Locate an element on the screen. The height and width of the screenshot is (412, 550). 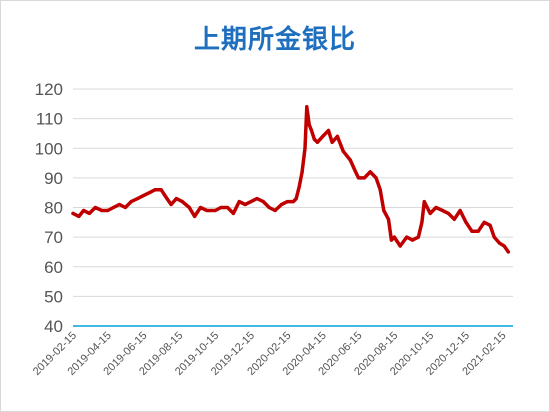
y-tick-label: 100 is located at coordinates (49, 148).